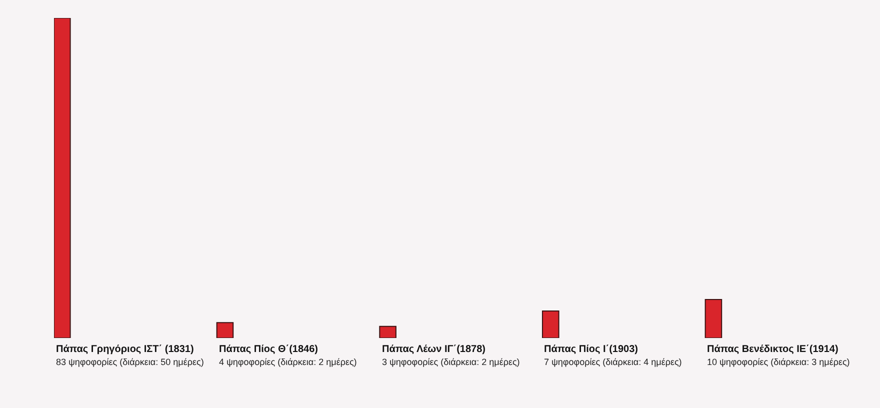  What do you see at coordinates (434, 349) in the screenshot?
I see `x-tick-label: Πάπας Λέων ΙΓ΄(1878)` at bounding box center [434, 349].